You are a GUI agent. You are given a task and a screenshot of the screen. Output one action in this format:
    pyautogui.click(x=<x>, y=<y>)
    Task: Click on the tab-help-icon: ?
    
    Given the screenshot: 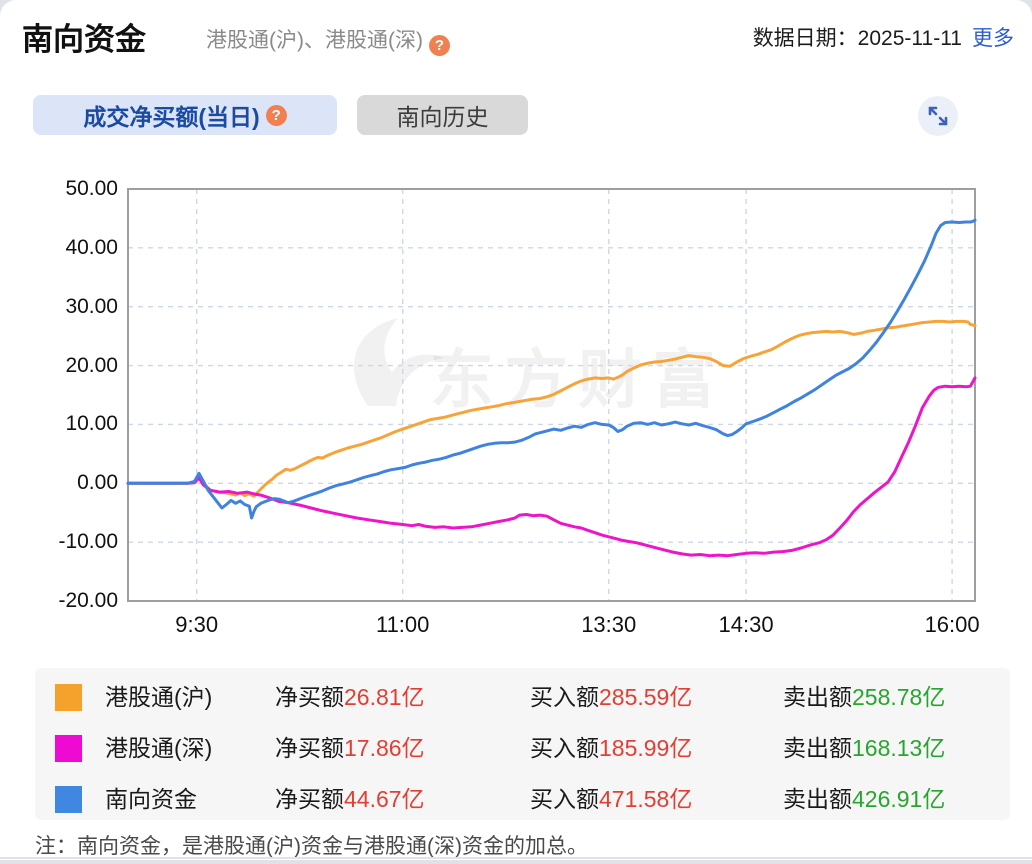 What is the action you would take?
    pyautogui.click(x=276, y=115)
    